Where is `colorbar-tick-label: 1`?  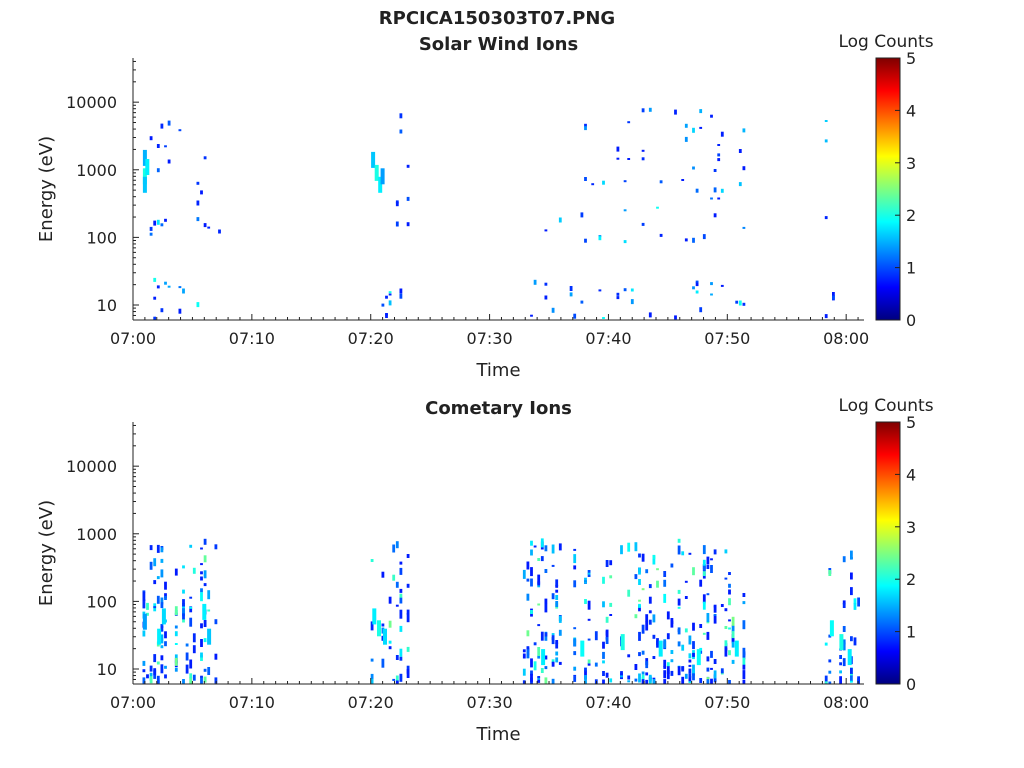
colorbar-tick-label: 1 is located at coordinates (911, 632).